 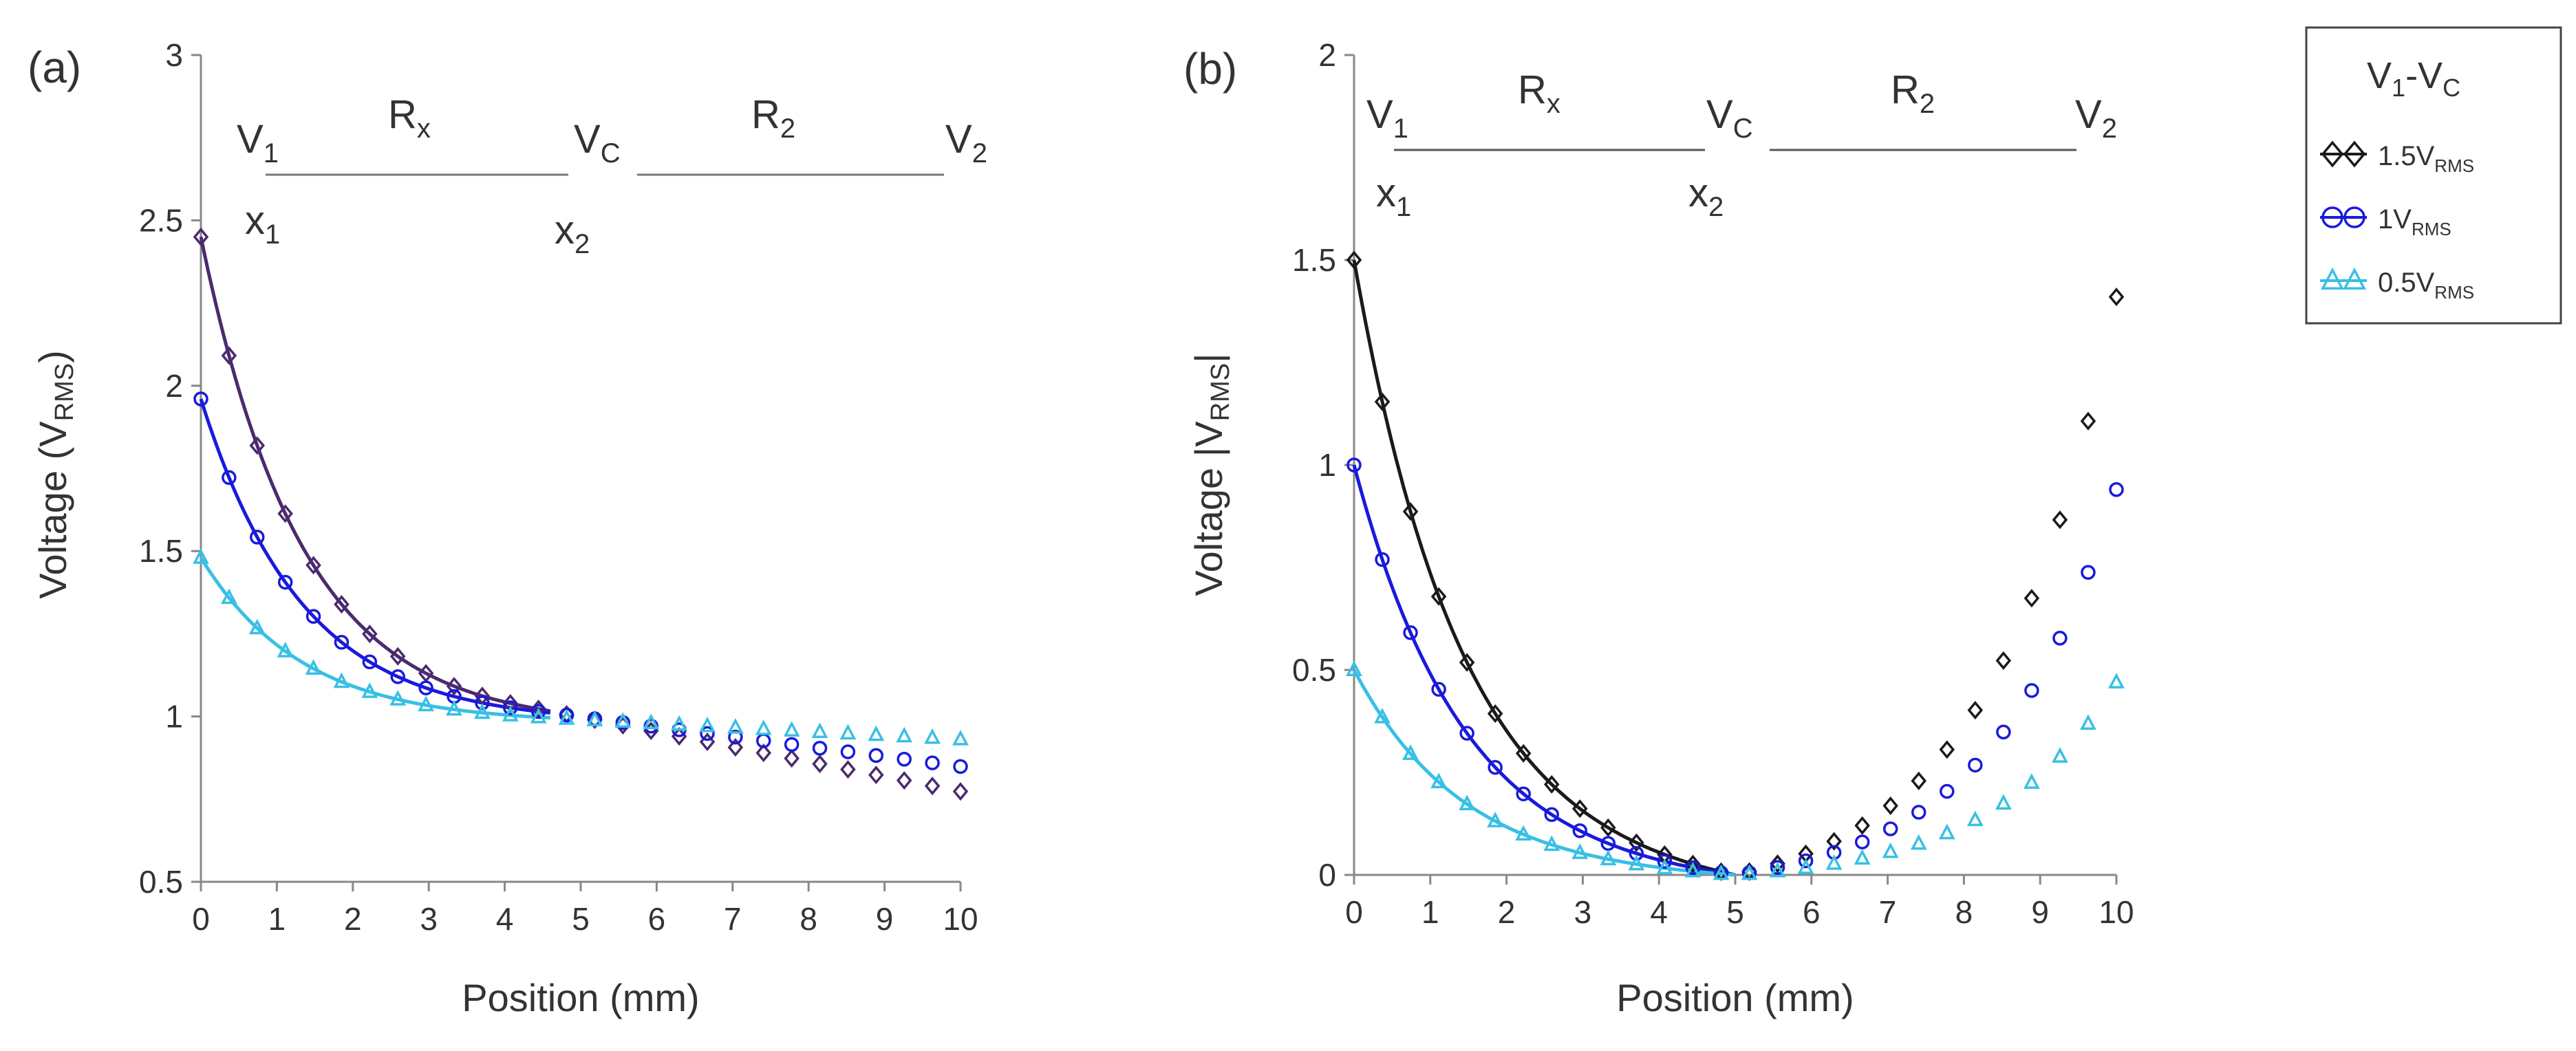 I want to click on panel-a-v1: V1, so click(x=258, y=143).